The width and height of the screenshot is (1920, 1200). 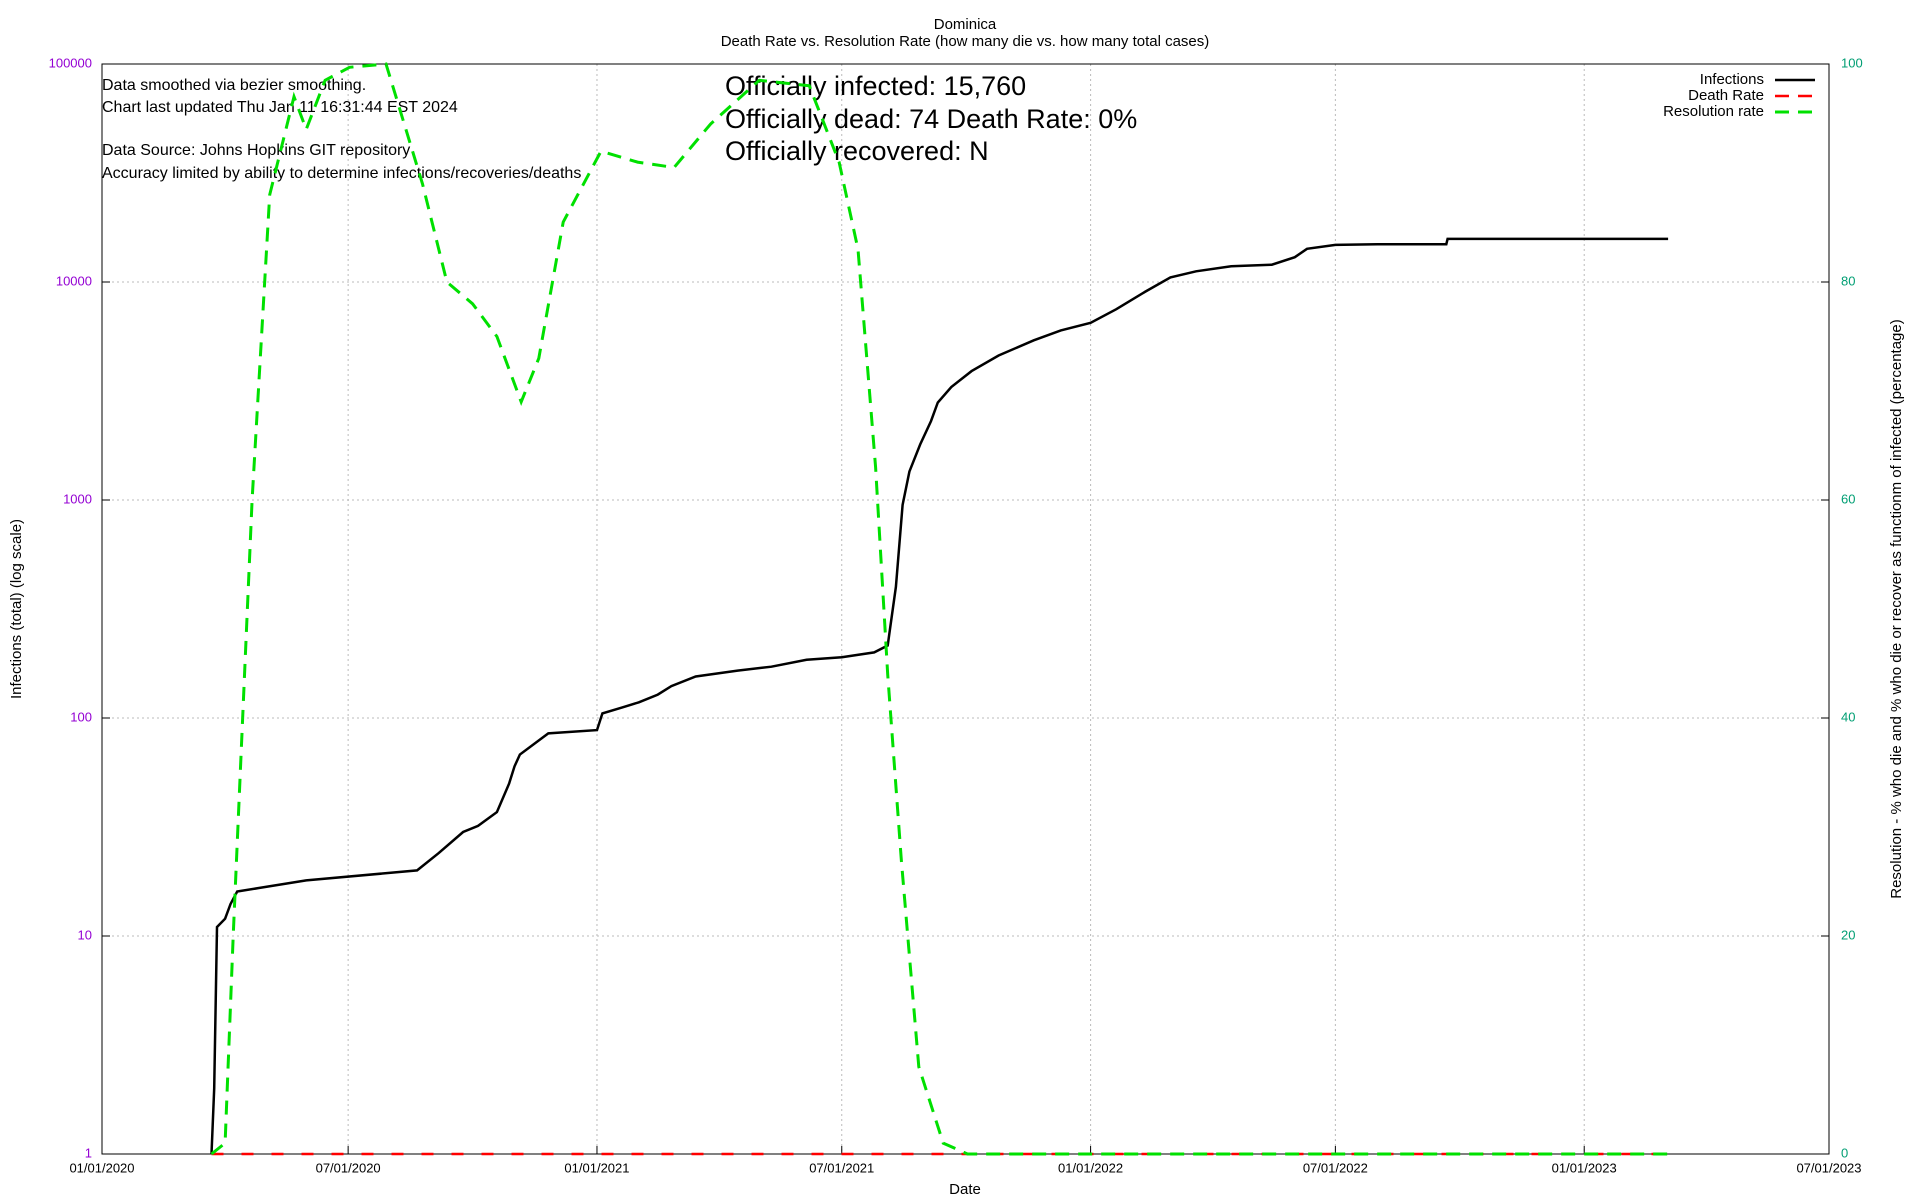 I want to click on y2-tick-label: 20, so click(x=1848, y=934).